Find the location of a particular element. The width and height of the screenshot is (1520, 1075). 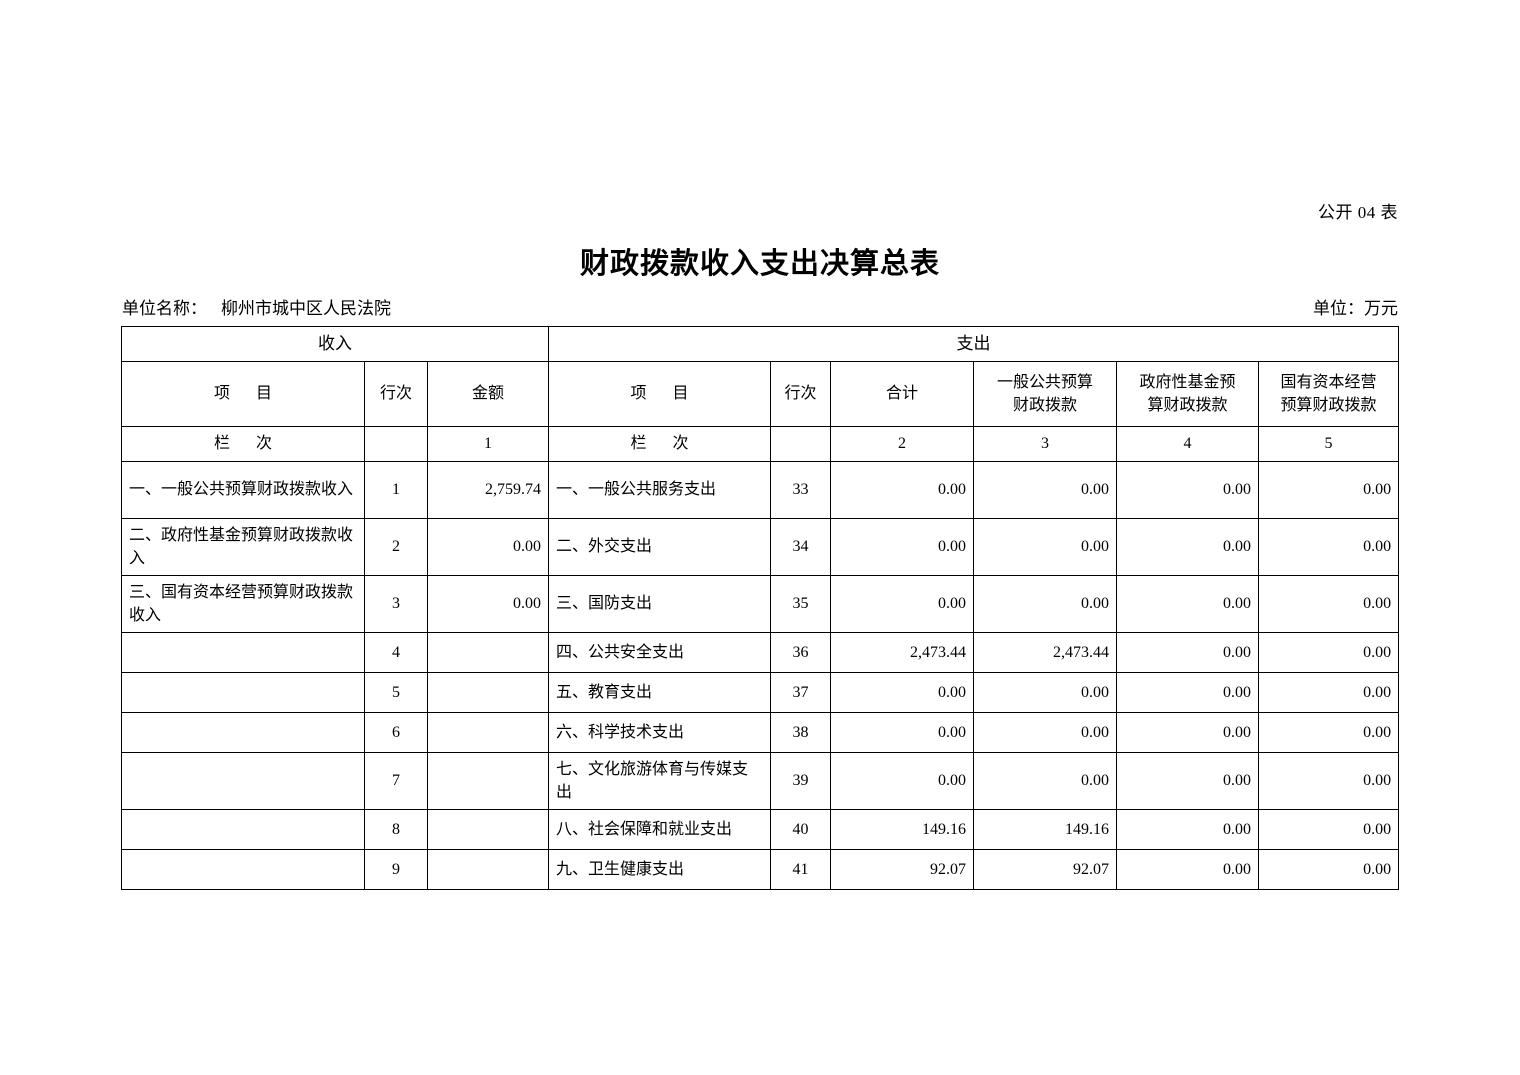

cell-expense-line: 35 is located at coordinates (801, 604).